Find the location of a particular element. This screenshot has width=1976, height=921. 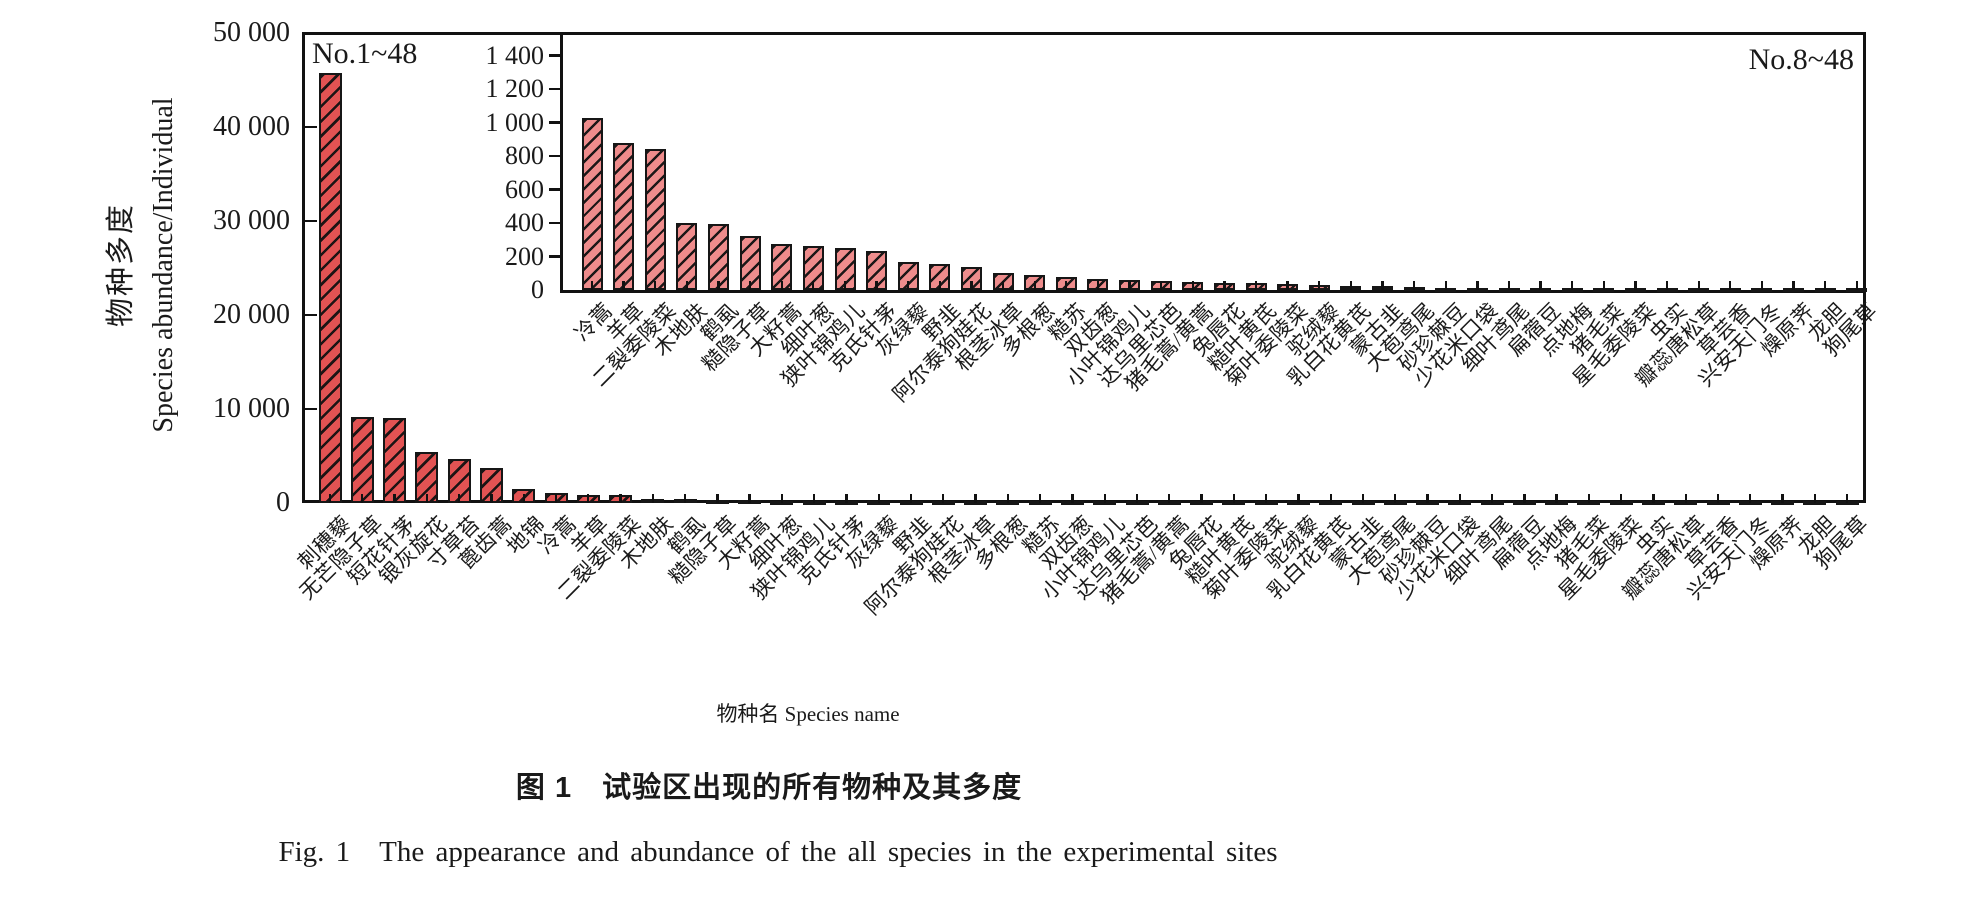

x-axis-title: 物种名 Species name is located at coordinates (808, 714).